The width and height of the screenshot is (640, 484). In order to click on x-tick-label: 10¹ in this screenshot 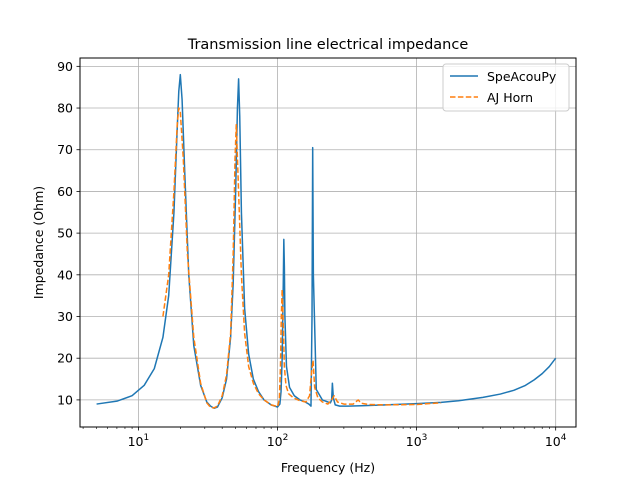, I will do `click(139, 441)`.